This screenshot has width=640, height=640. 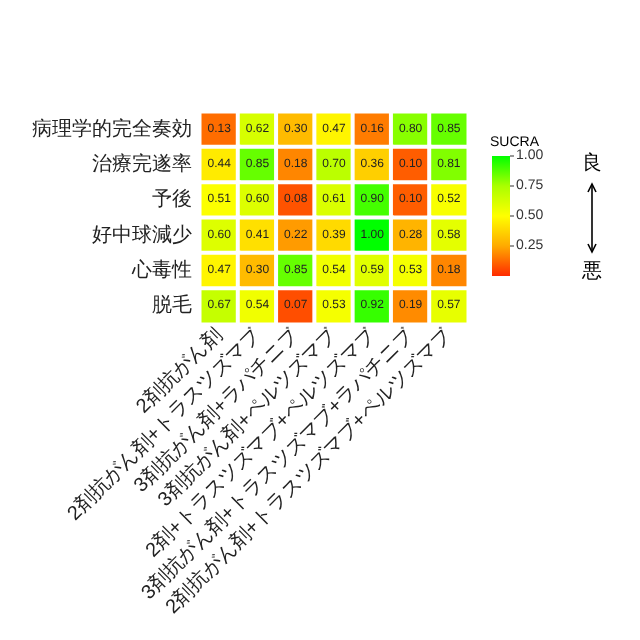 What do you see at coordinates (142, 234) in the screenshot?
I see `y-tick-label: 好中球減少` at bounding box center [142, 234].